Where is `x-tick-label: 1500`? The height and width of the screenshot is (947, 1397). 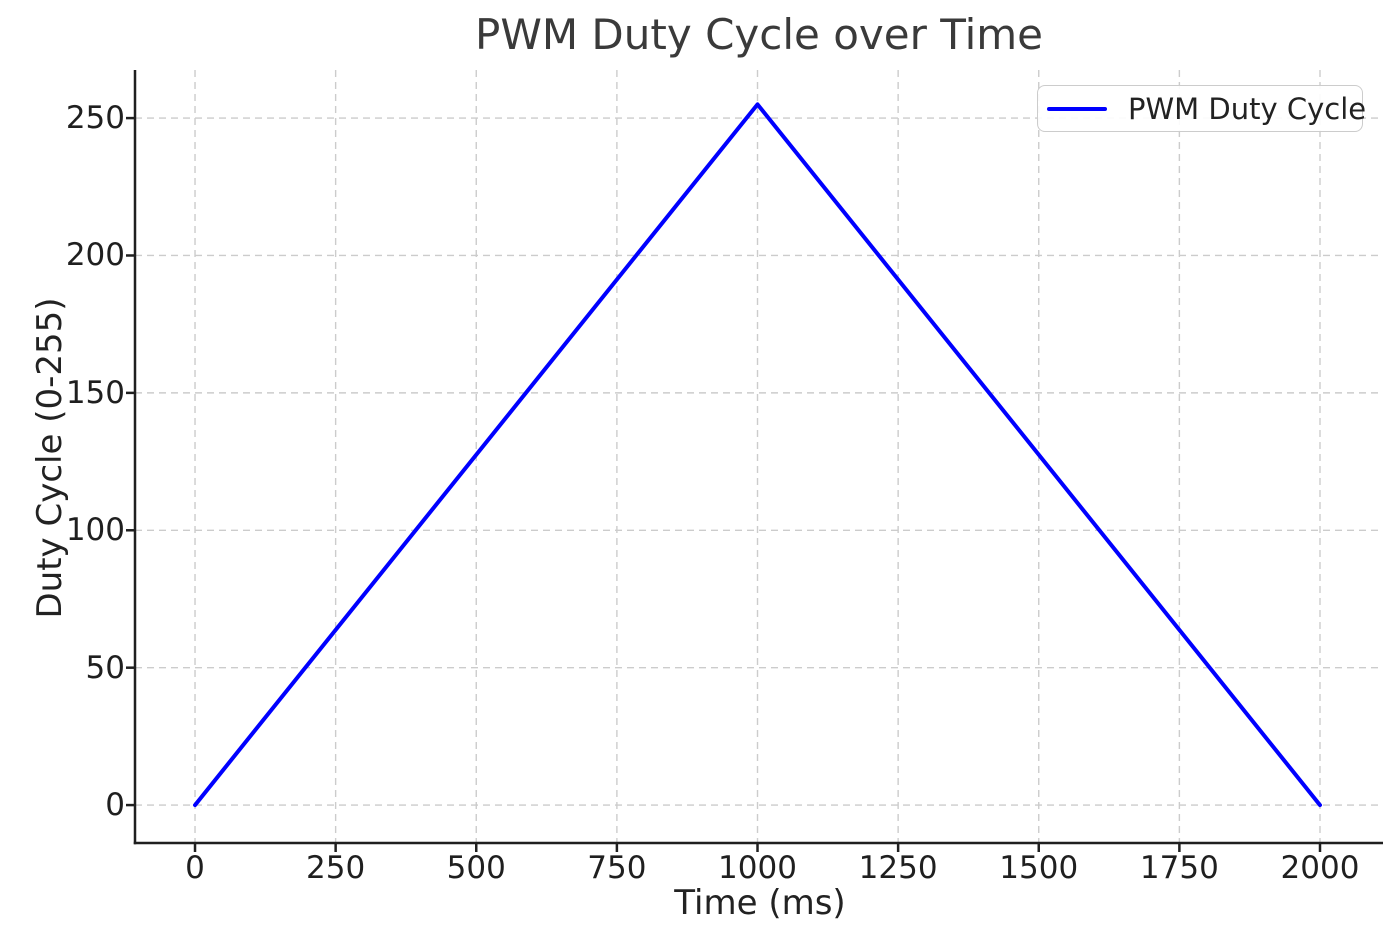 x-tick-label: 1500 is located at coordinates (1039, 868).